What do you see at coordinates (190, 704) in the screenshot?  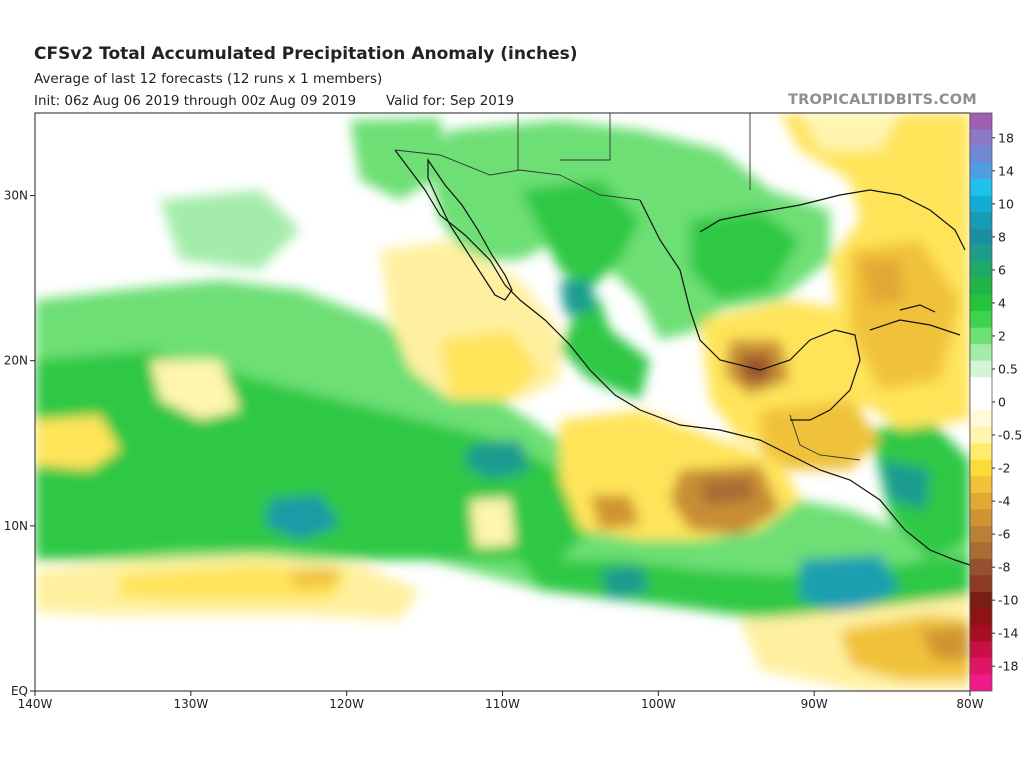 I see `x-tick-label: 130W` at bounding box center [190, 704].